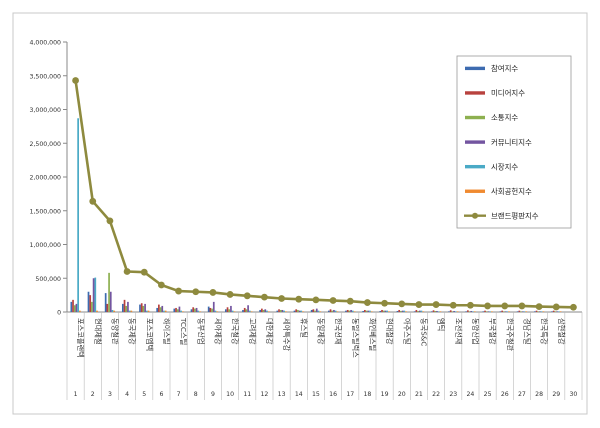 This screenshot has width=600, height=428. I want to click on legend-label: 시장지수, so click(504, 166).